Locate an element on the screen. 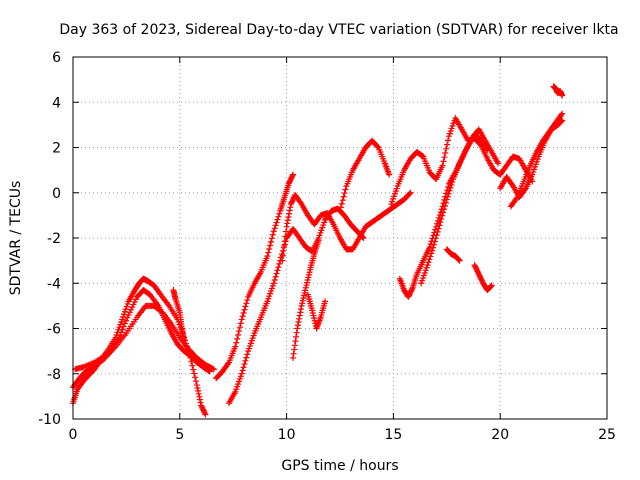 Image resolution: width=640 pixels, height=480 pixels. series-track-R is located at coordinates (453, 255).